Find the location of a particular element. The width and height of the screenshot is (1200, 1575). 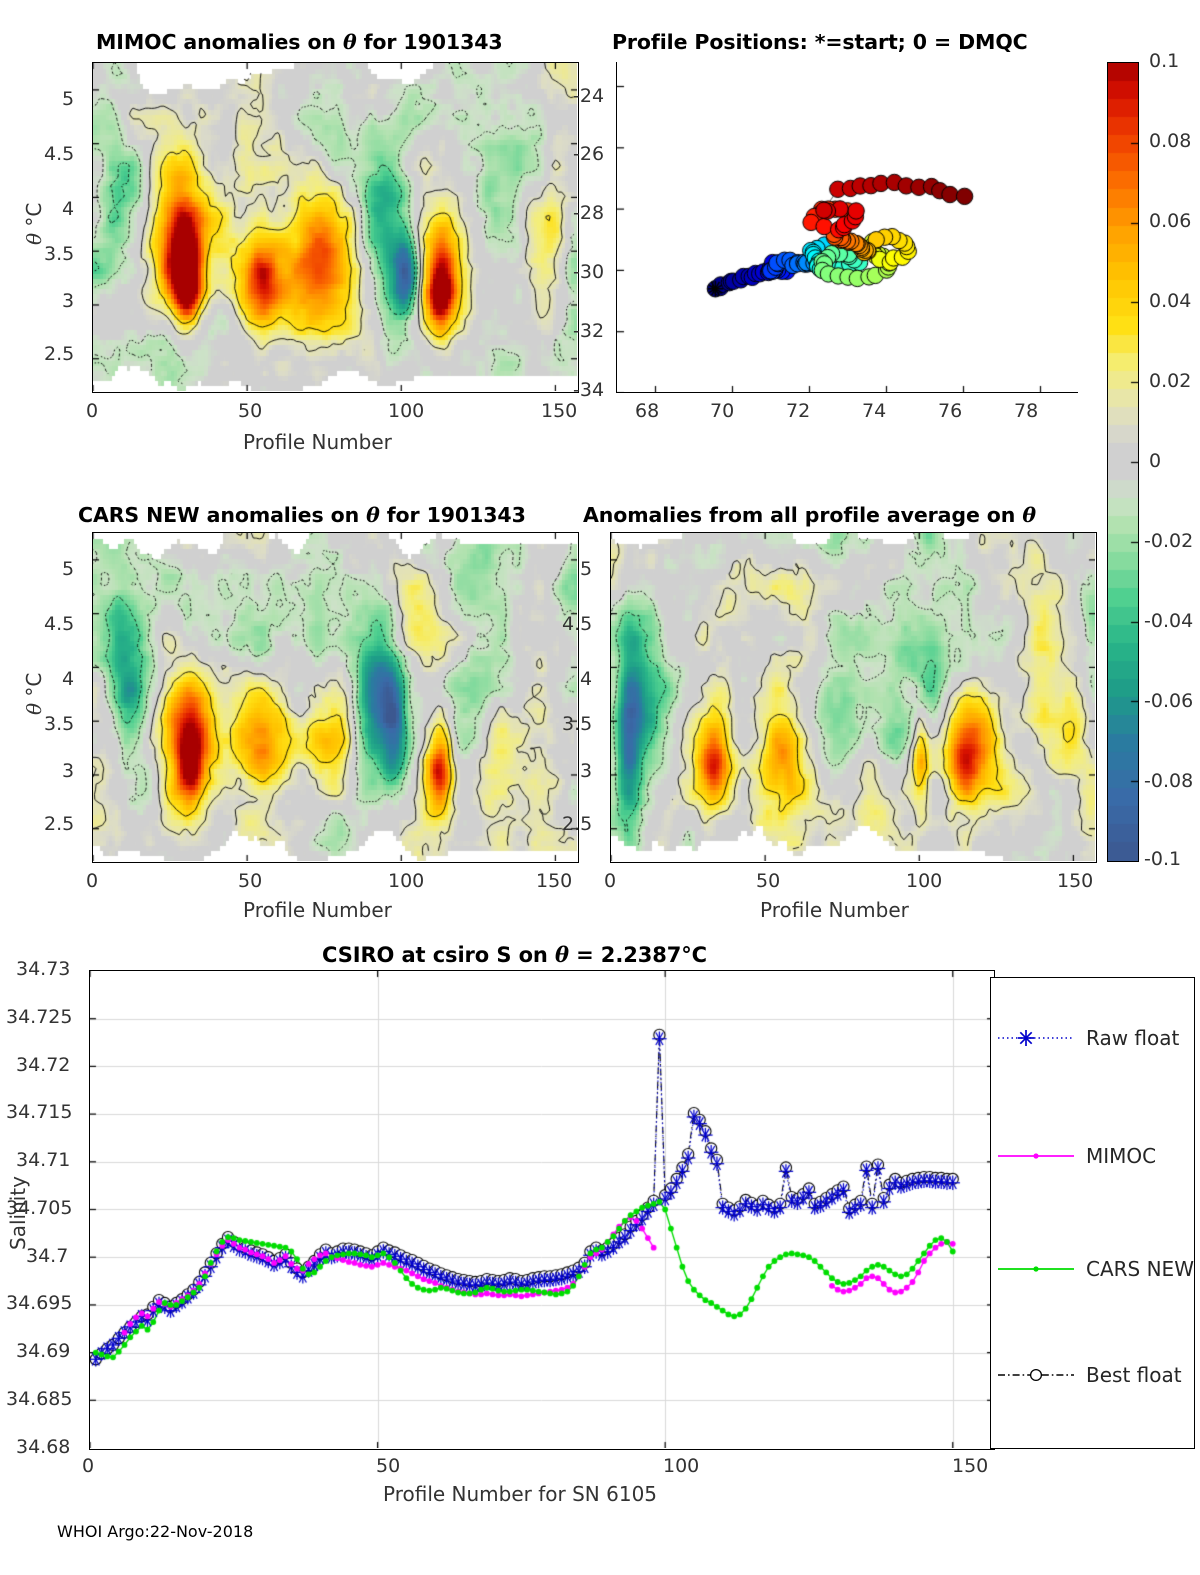

allprof-ytick-0: 5 is located at coordinates (586, 569).